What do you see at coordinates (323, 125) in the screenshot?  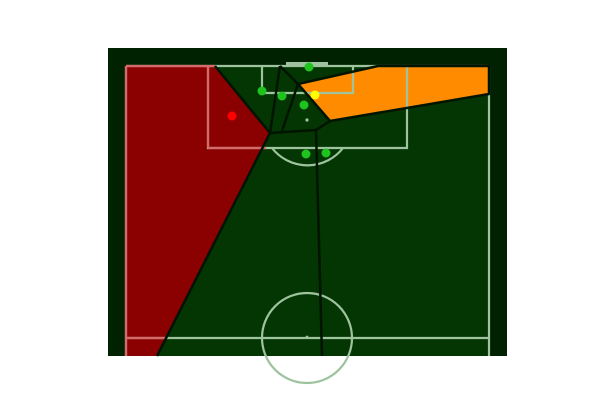 I see `voronoi-edge-f` at bounding box center [323, 125].